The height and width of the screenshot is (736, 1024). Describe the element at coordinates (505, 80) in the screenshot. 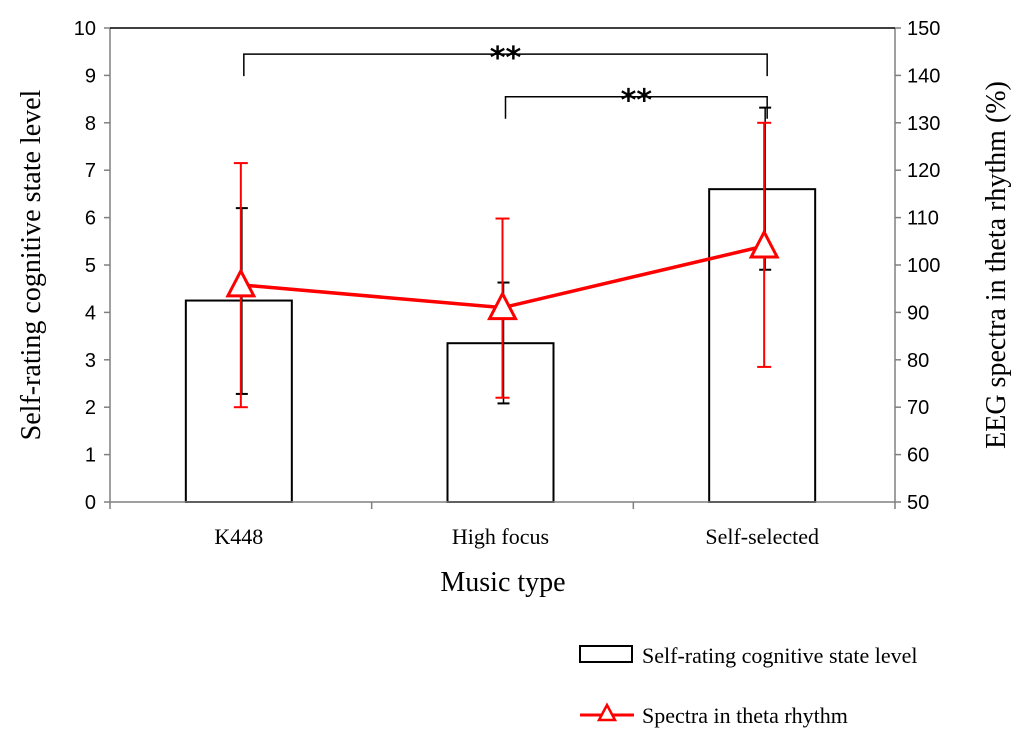

I see `significance-layer: ** **` at that location.